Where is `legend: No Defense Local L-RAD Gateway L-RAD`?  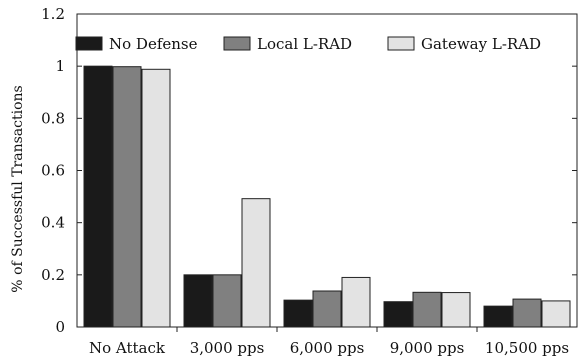 legend: No Defense Local L-RAD Gateway L-RAD is located at coordinates (308, 44).